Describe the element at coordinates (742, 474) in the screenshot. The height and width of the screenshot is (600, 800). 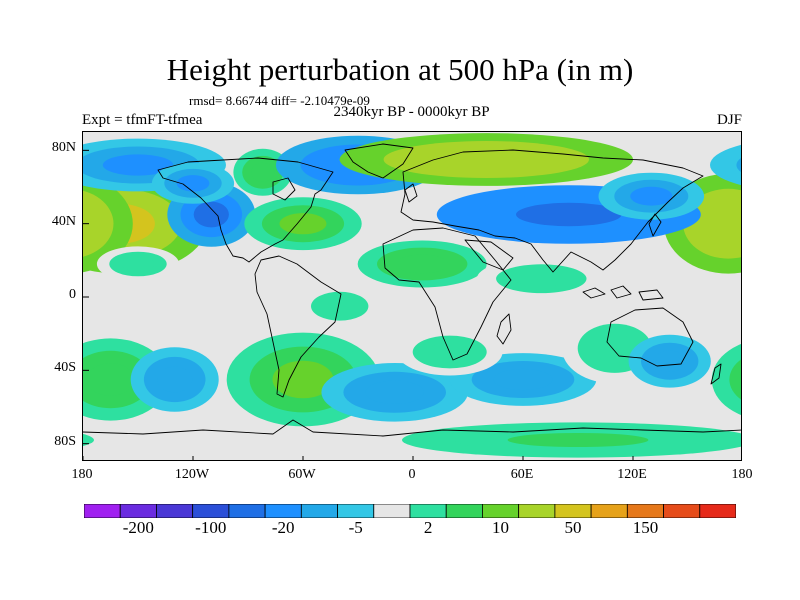
I see `x-tick-label-6: 180` at that location.